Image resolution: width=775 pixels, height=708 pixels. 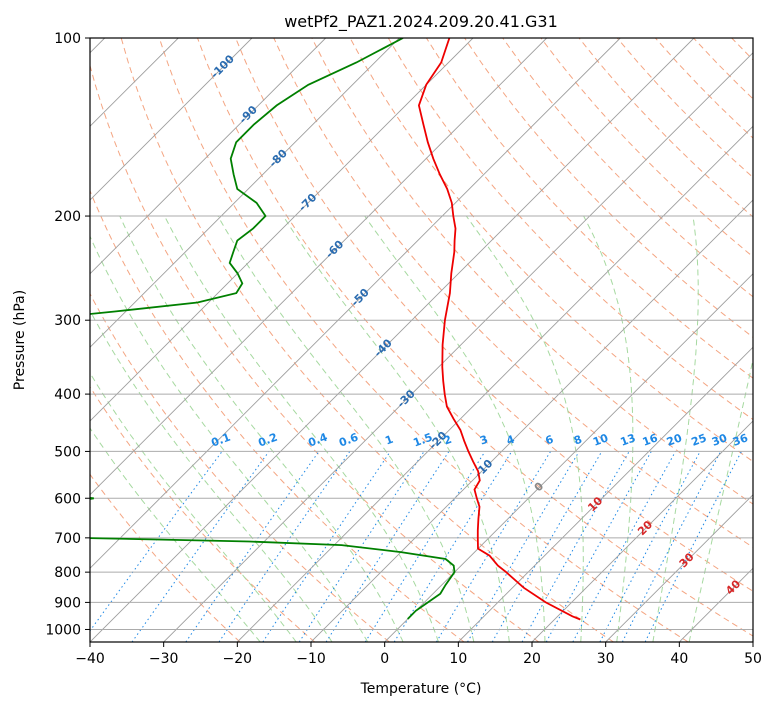 I want to click on x-tick-label: −40, so click(x=90, y=659).